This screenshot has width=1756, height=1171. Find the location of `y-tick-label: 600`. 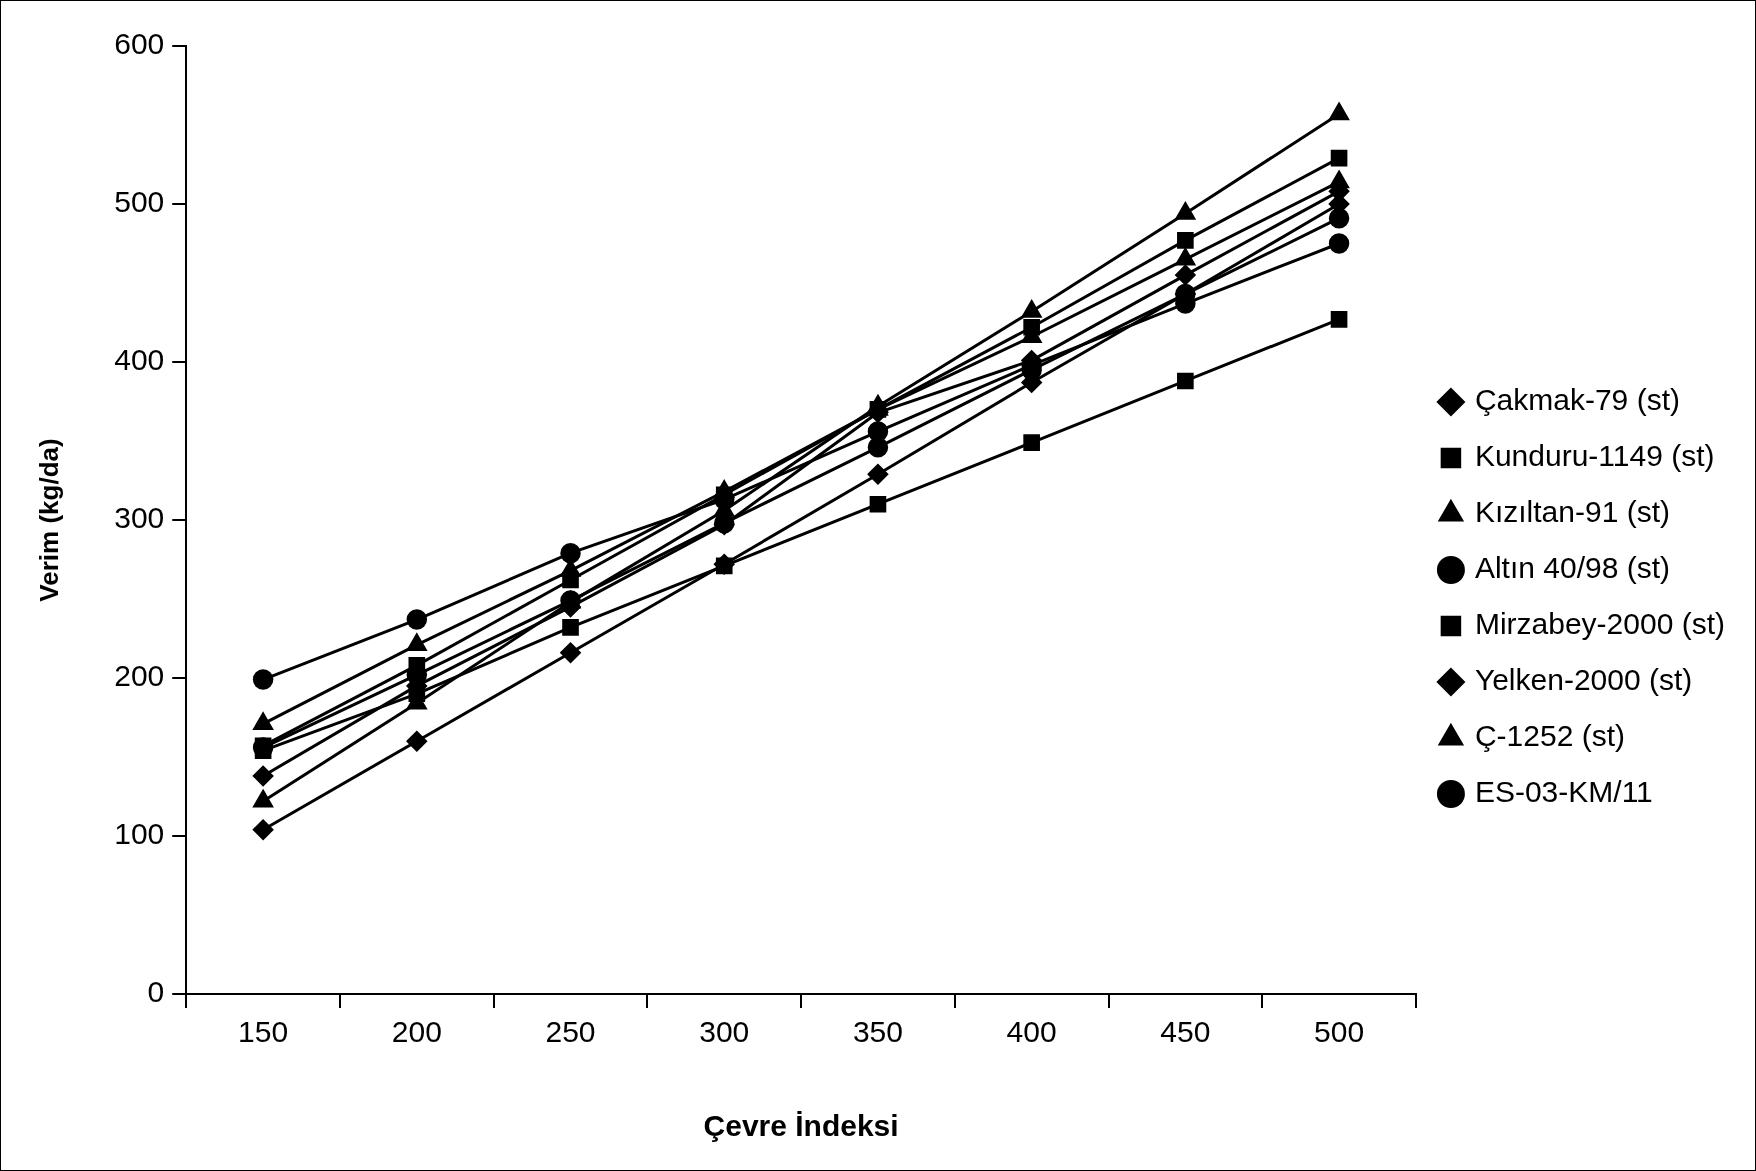

y-tick-label: 600 is located at coordinates (139, 44).